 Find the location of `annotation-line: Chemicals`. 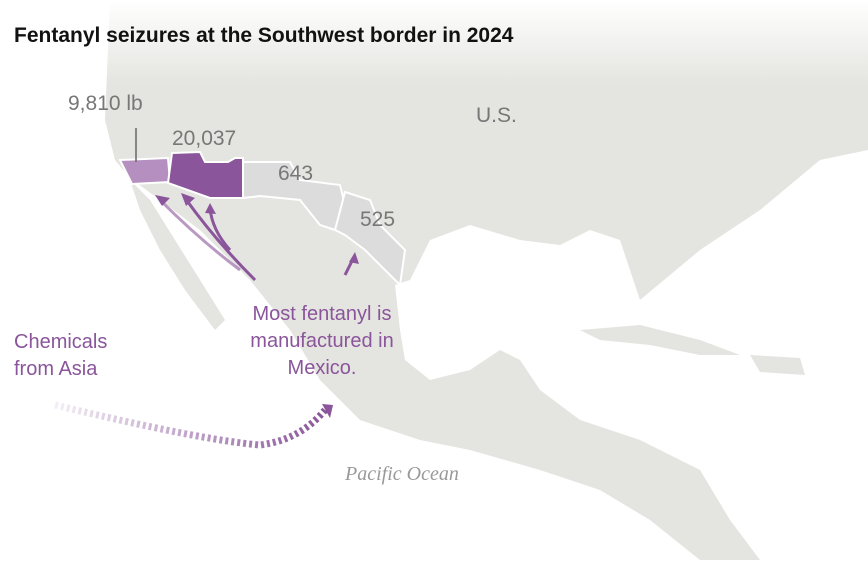

annotation-line: Chemicals is located at coordinates (61, 342).